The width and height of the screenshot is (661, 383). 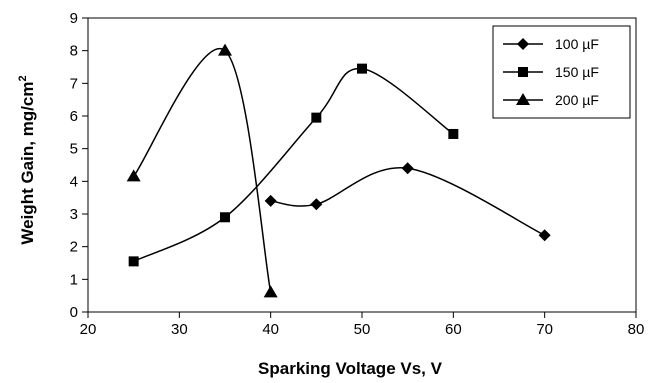 What do you see at coordinates (523, 44) in the screenshot?
I see `legend-marker-diamond` at bounding box center [523, 44].